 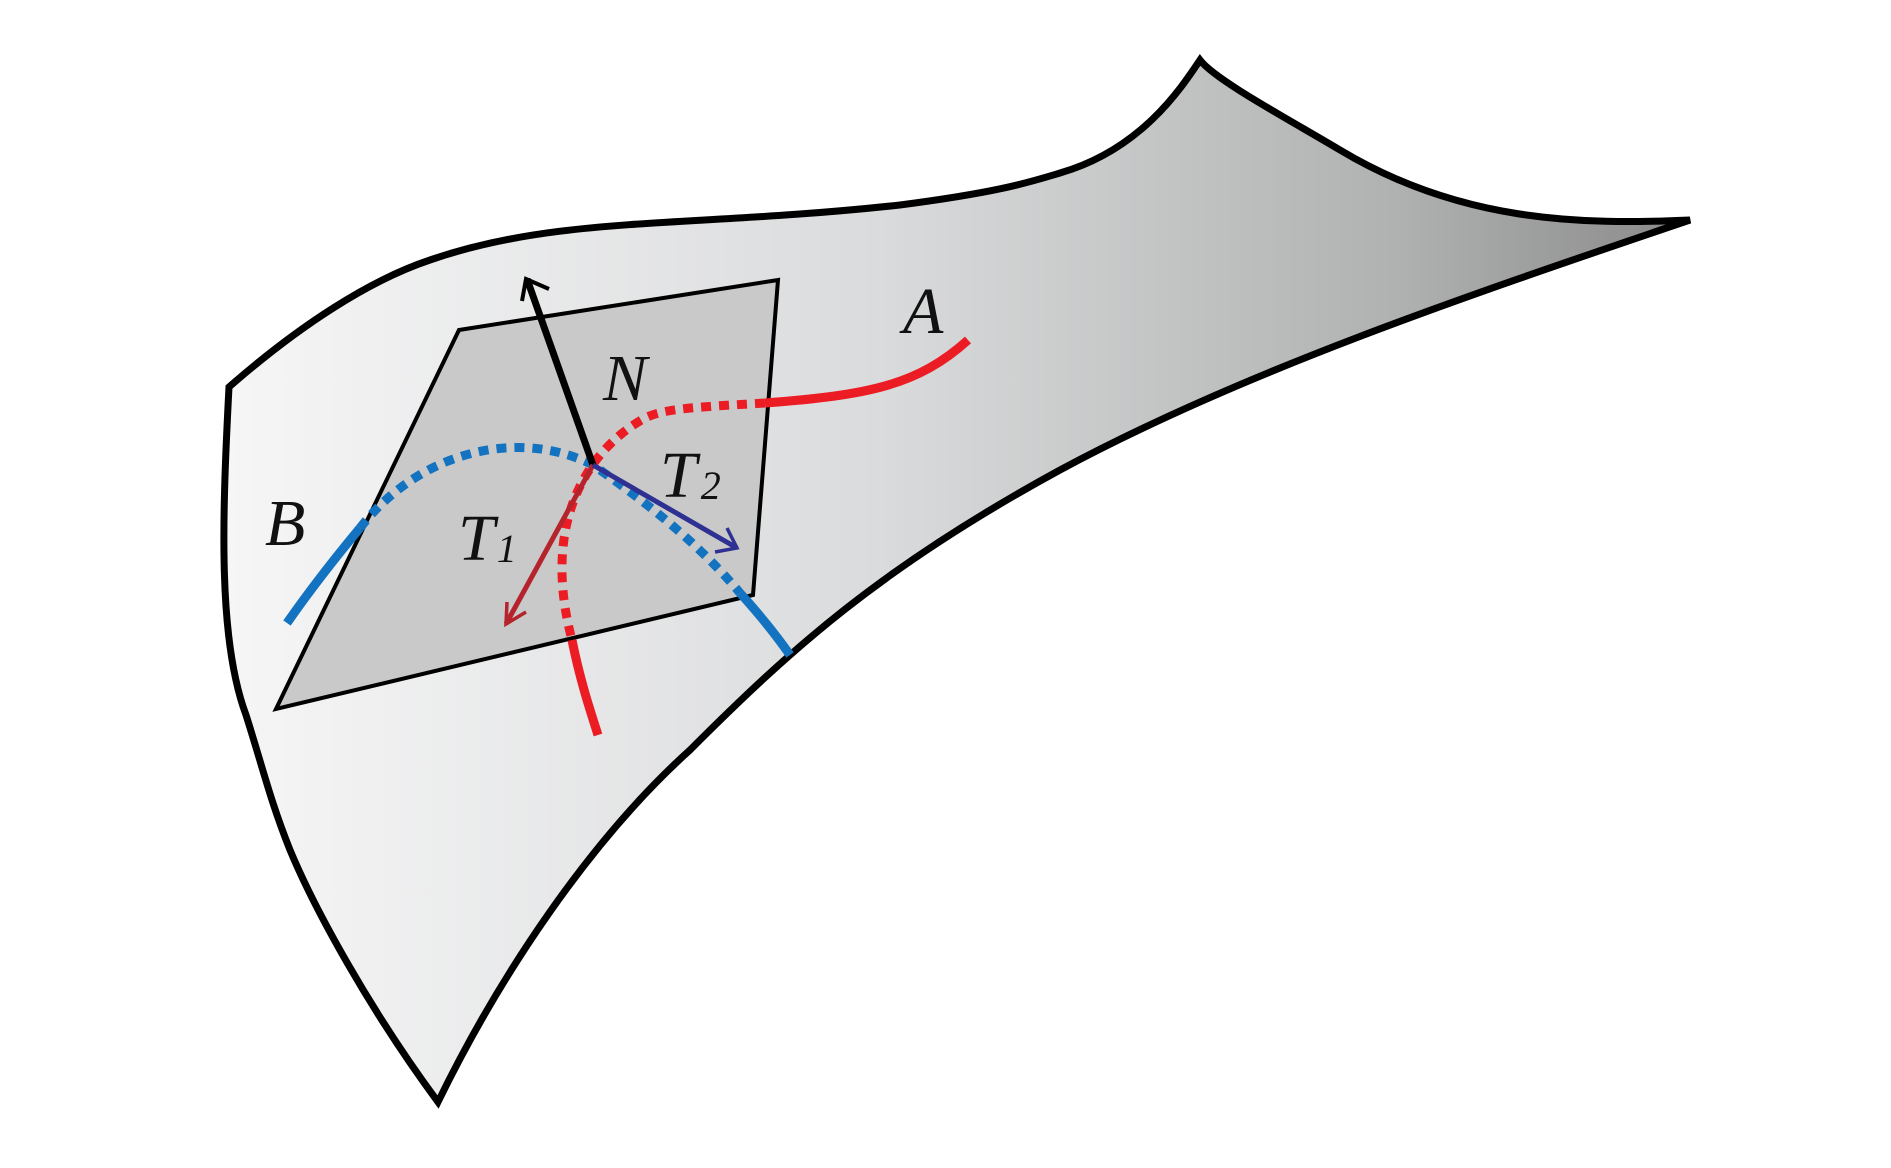 I want to click on label-t1: T1, so click(x=487, y=538).